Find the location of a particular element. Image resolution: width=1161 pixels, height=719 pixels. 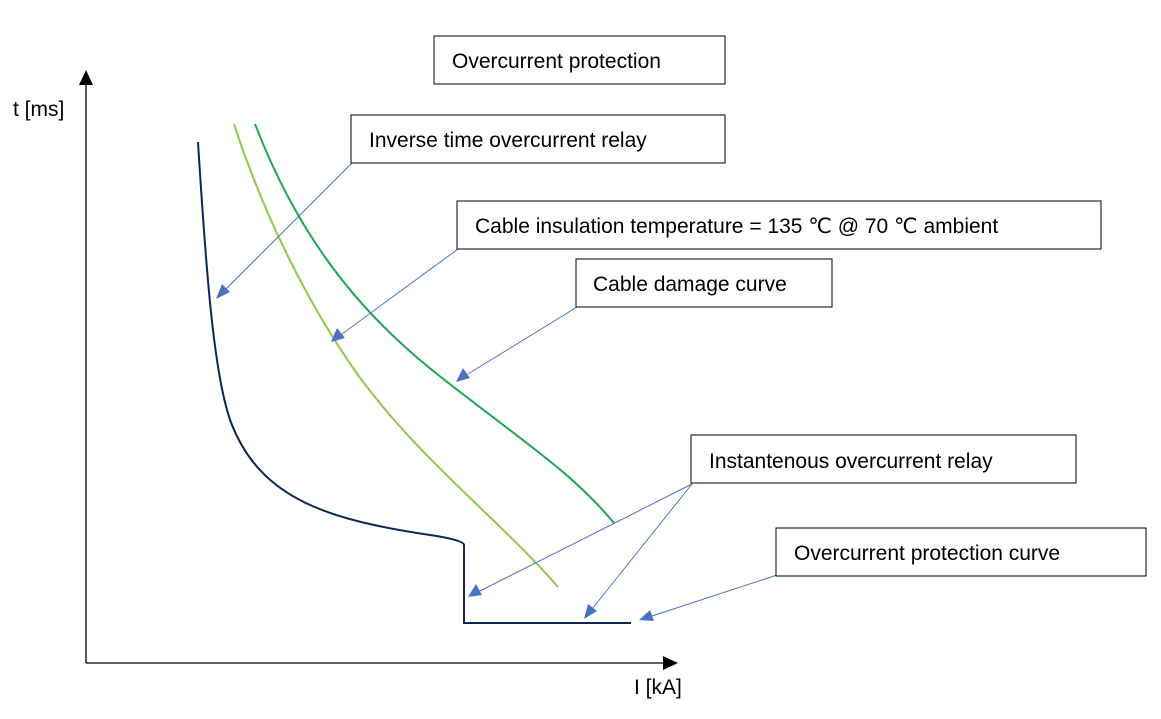

cable-damage-box is located at coordinates (704, 283).